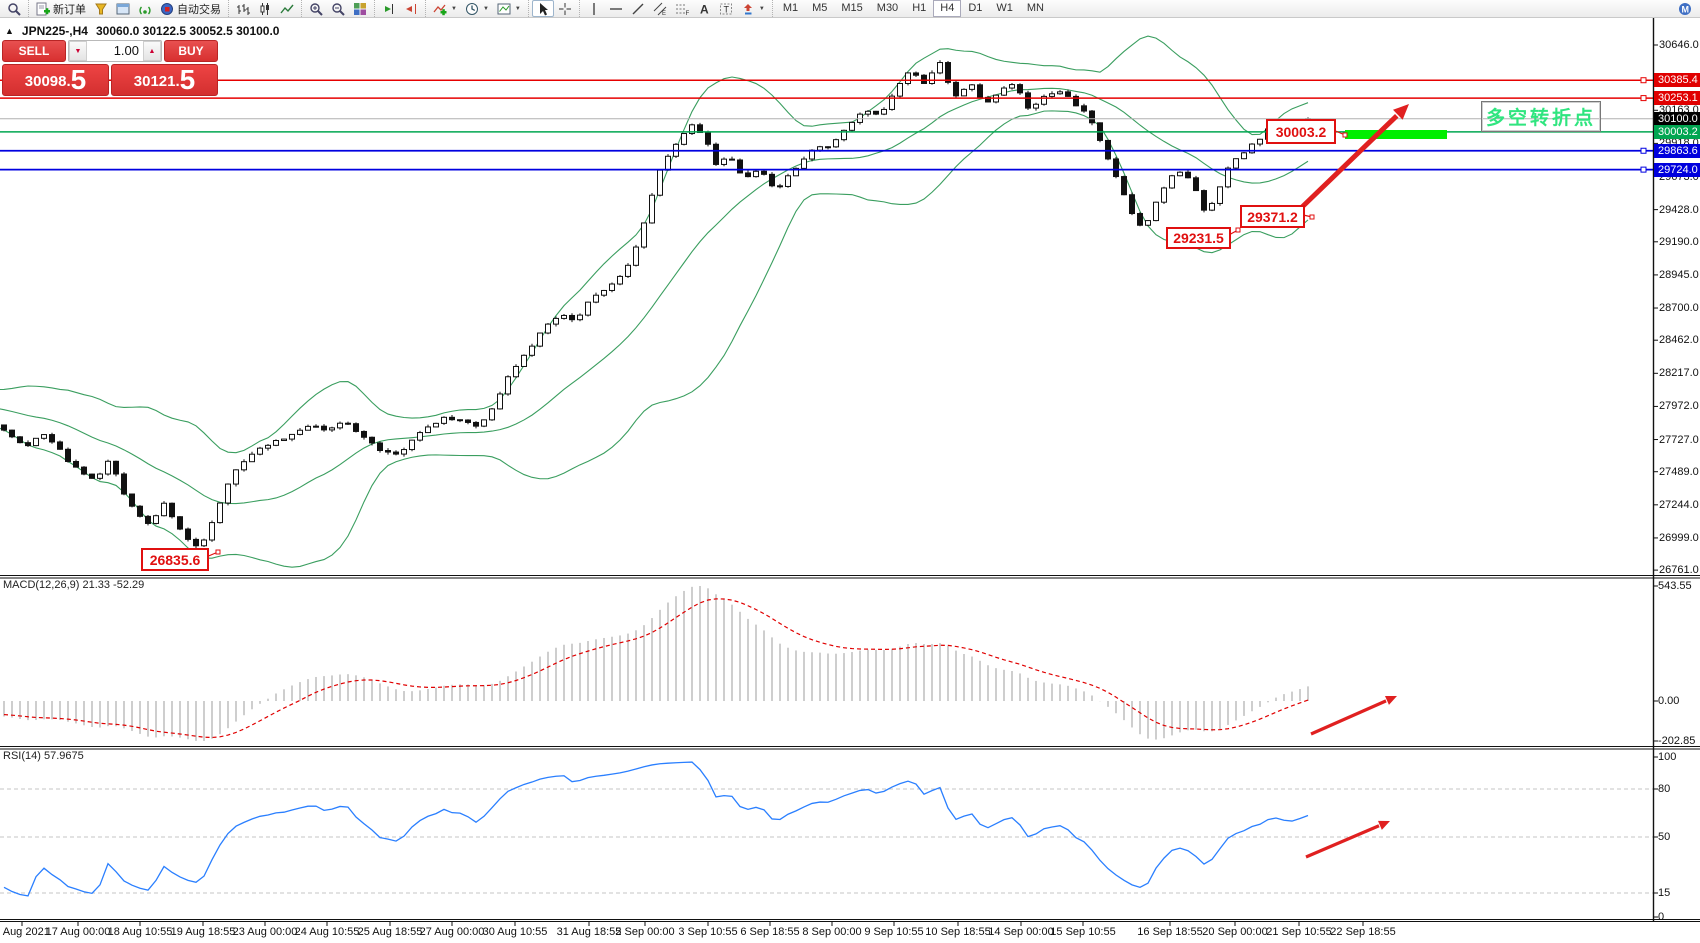 Image resolution: width=1700 pixels, height=943 pixels. Describe the element at coordinates (852, 8) in the screenshot. I see `timeframe-m15-button: M15` at that location.